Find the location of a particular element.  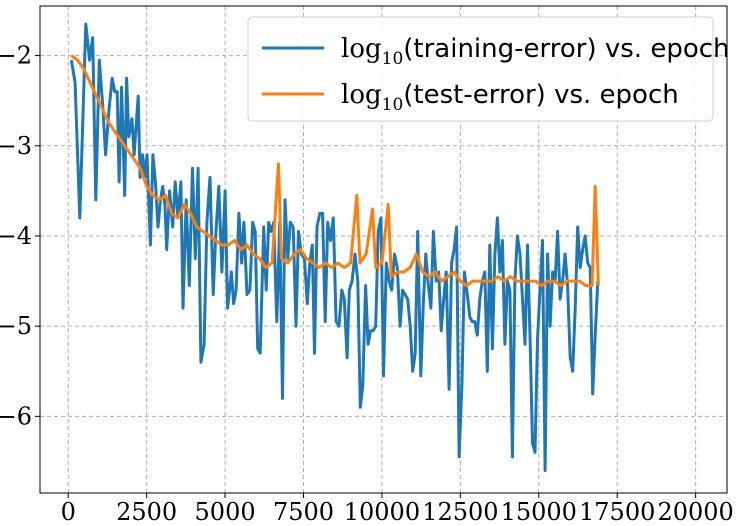

x-tick-label: 17500 is located at coordinates (617, 512).